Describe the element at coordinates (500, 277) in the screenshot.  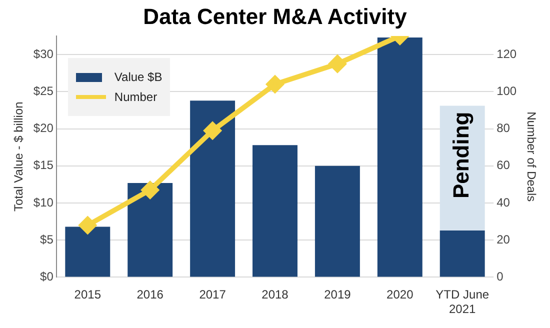
I see `y2-tick-label: 0` at that location.